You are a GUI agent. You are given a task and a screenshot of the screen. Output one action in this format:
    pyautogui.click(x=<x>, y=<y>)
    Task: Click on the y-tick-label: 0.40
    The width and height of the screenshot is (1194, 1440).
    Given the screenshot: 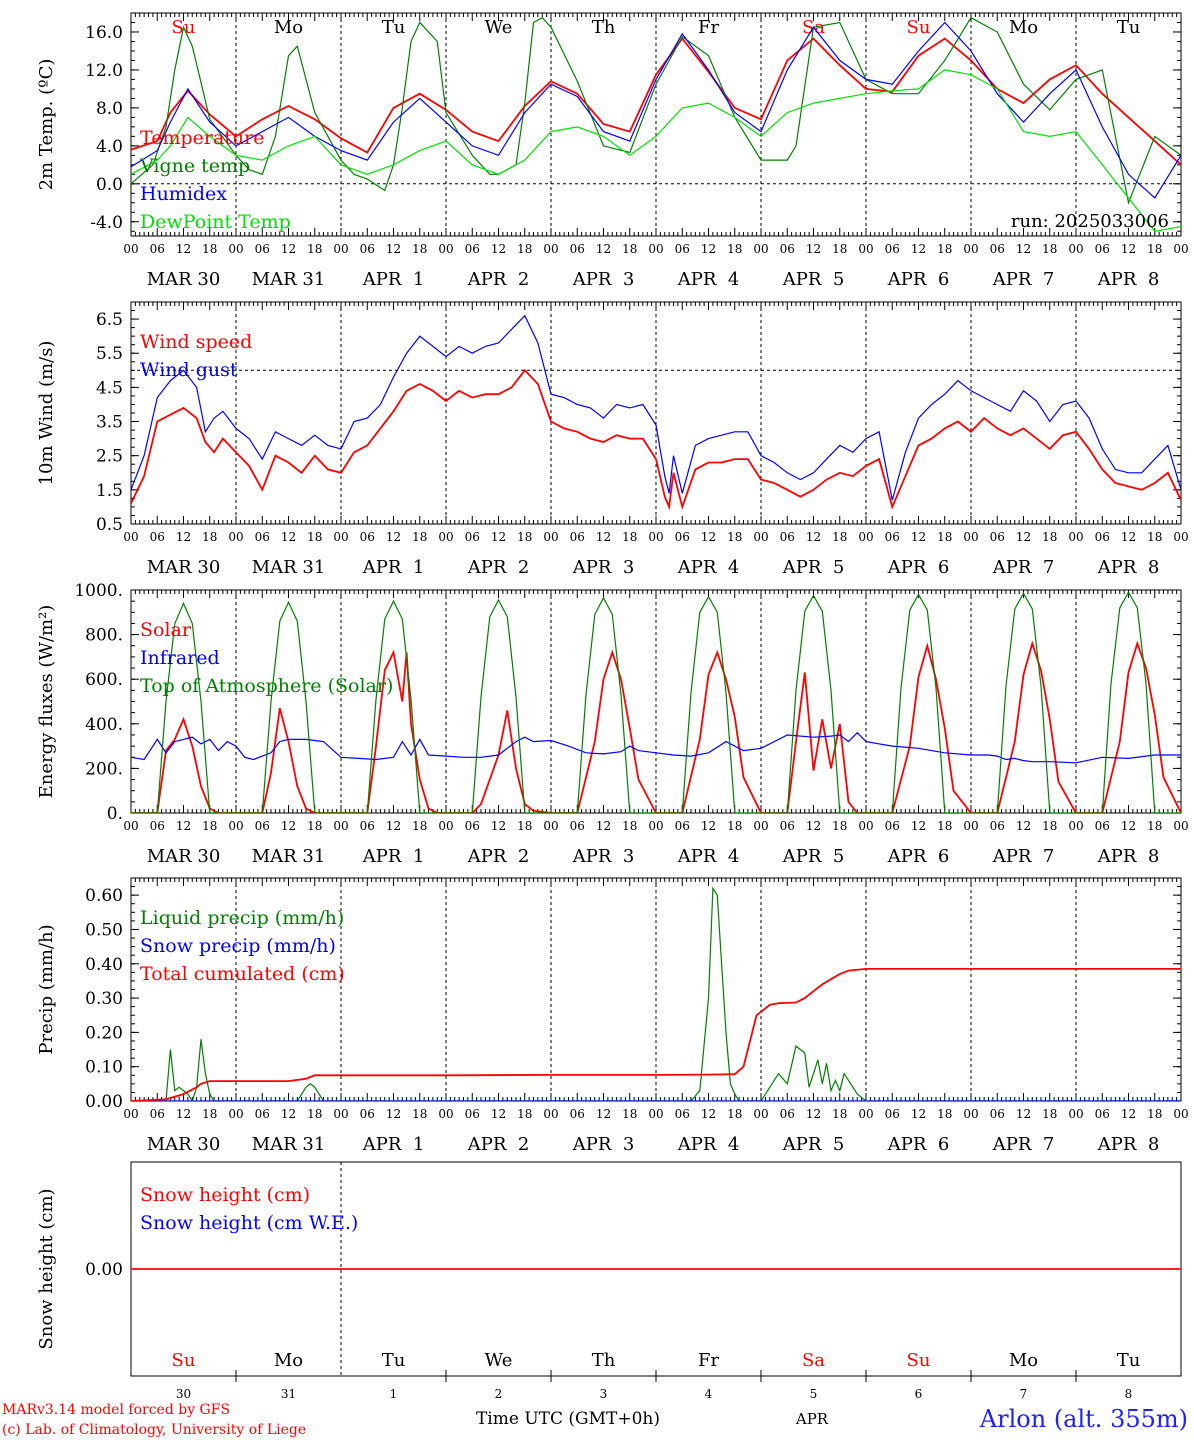 What is the action you would take?
    pyautogui.click(x=104, y=965)
    